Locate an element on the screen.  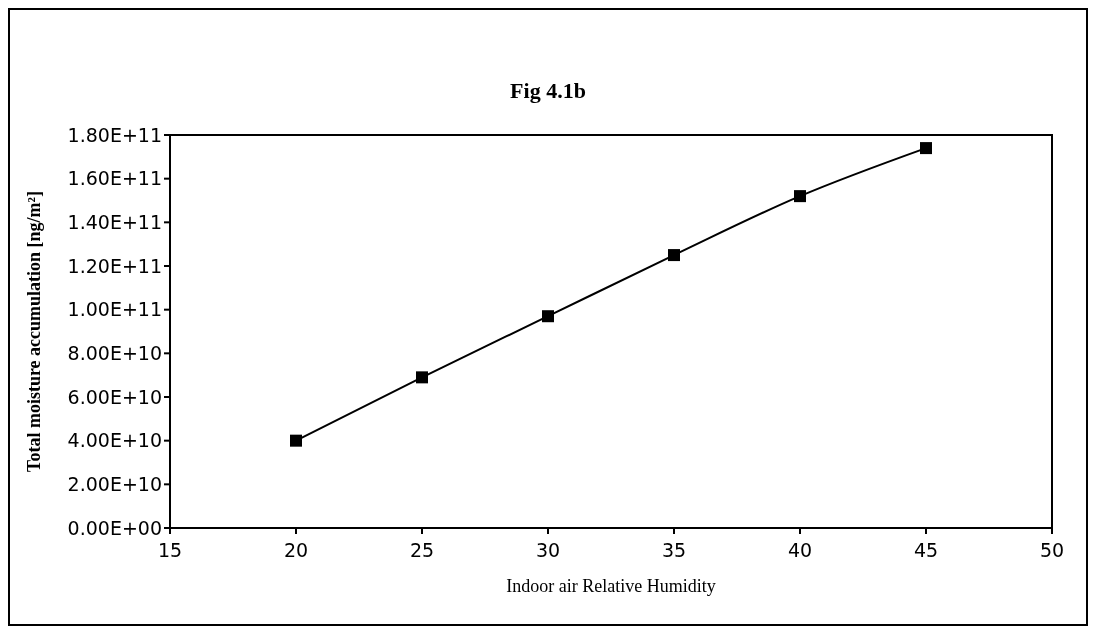
y-tick-label: 1.20E+11 is located at coordinates (114, 265).